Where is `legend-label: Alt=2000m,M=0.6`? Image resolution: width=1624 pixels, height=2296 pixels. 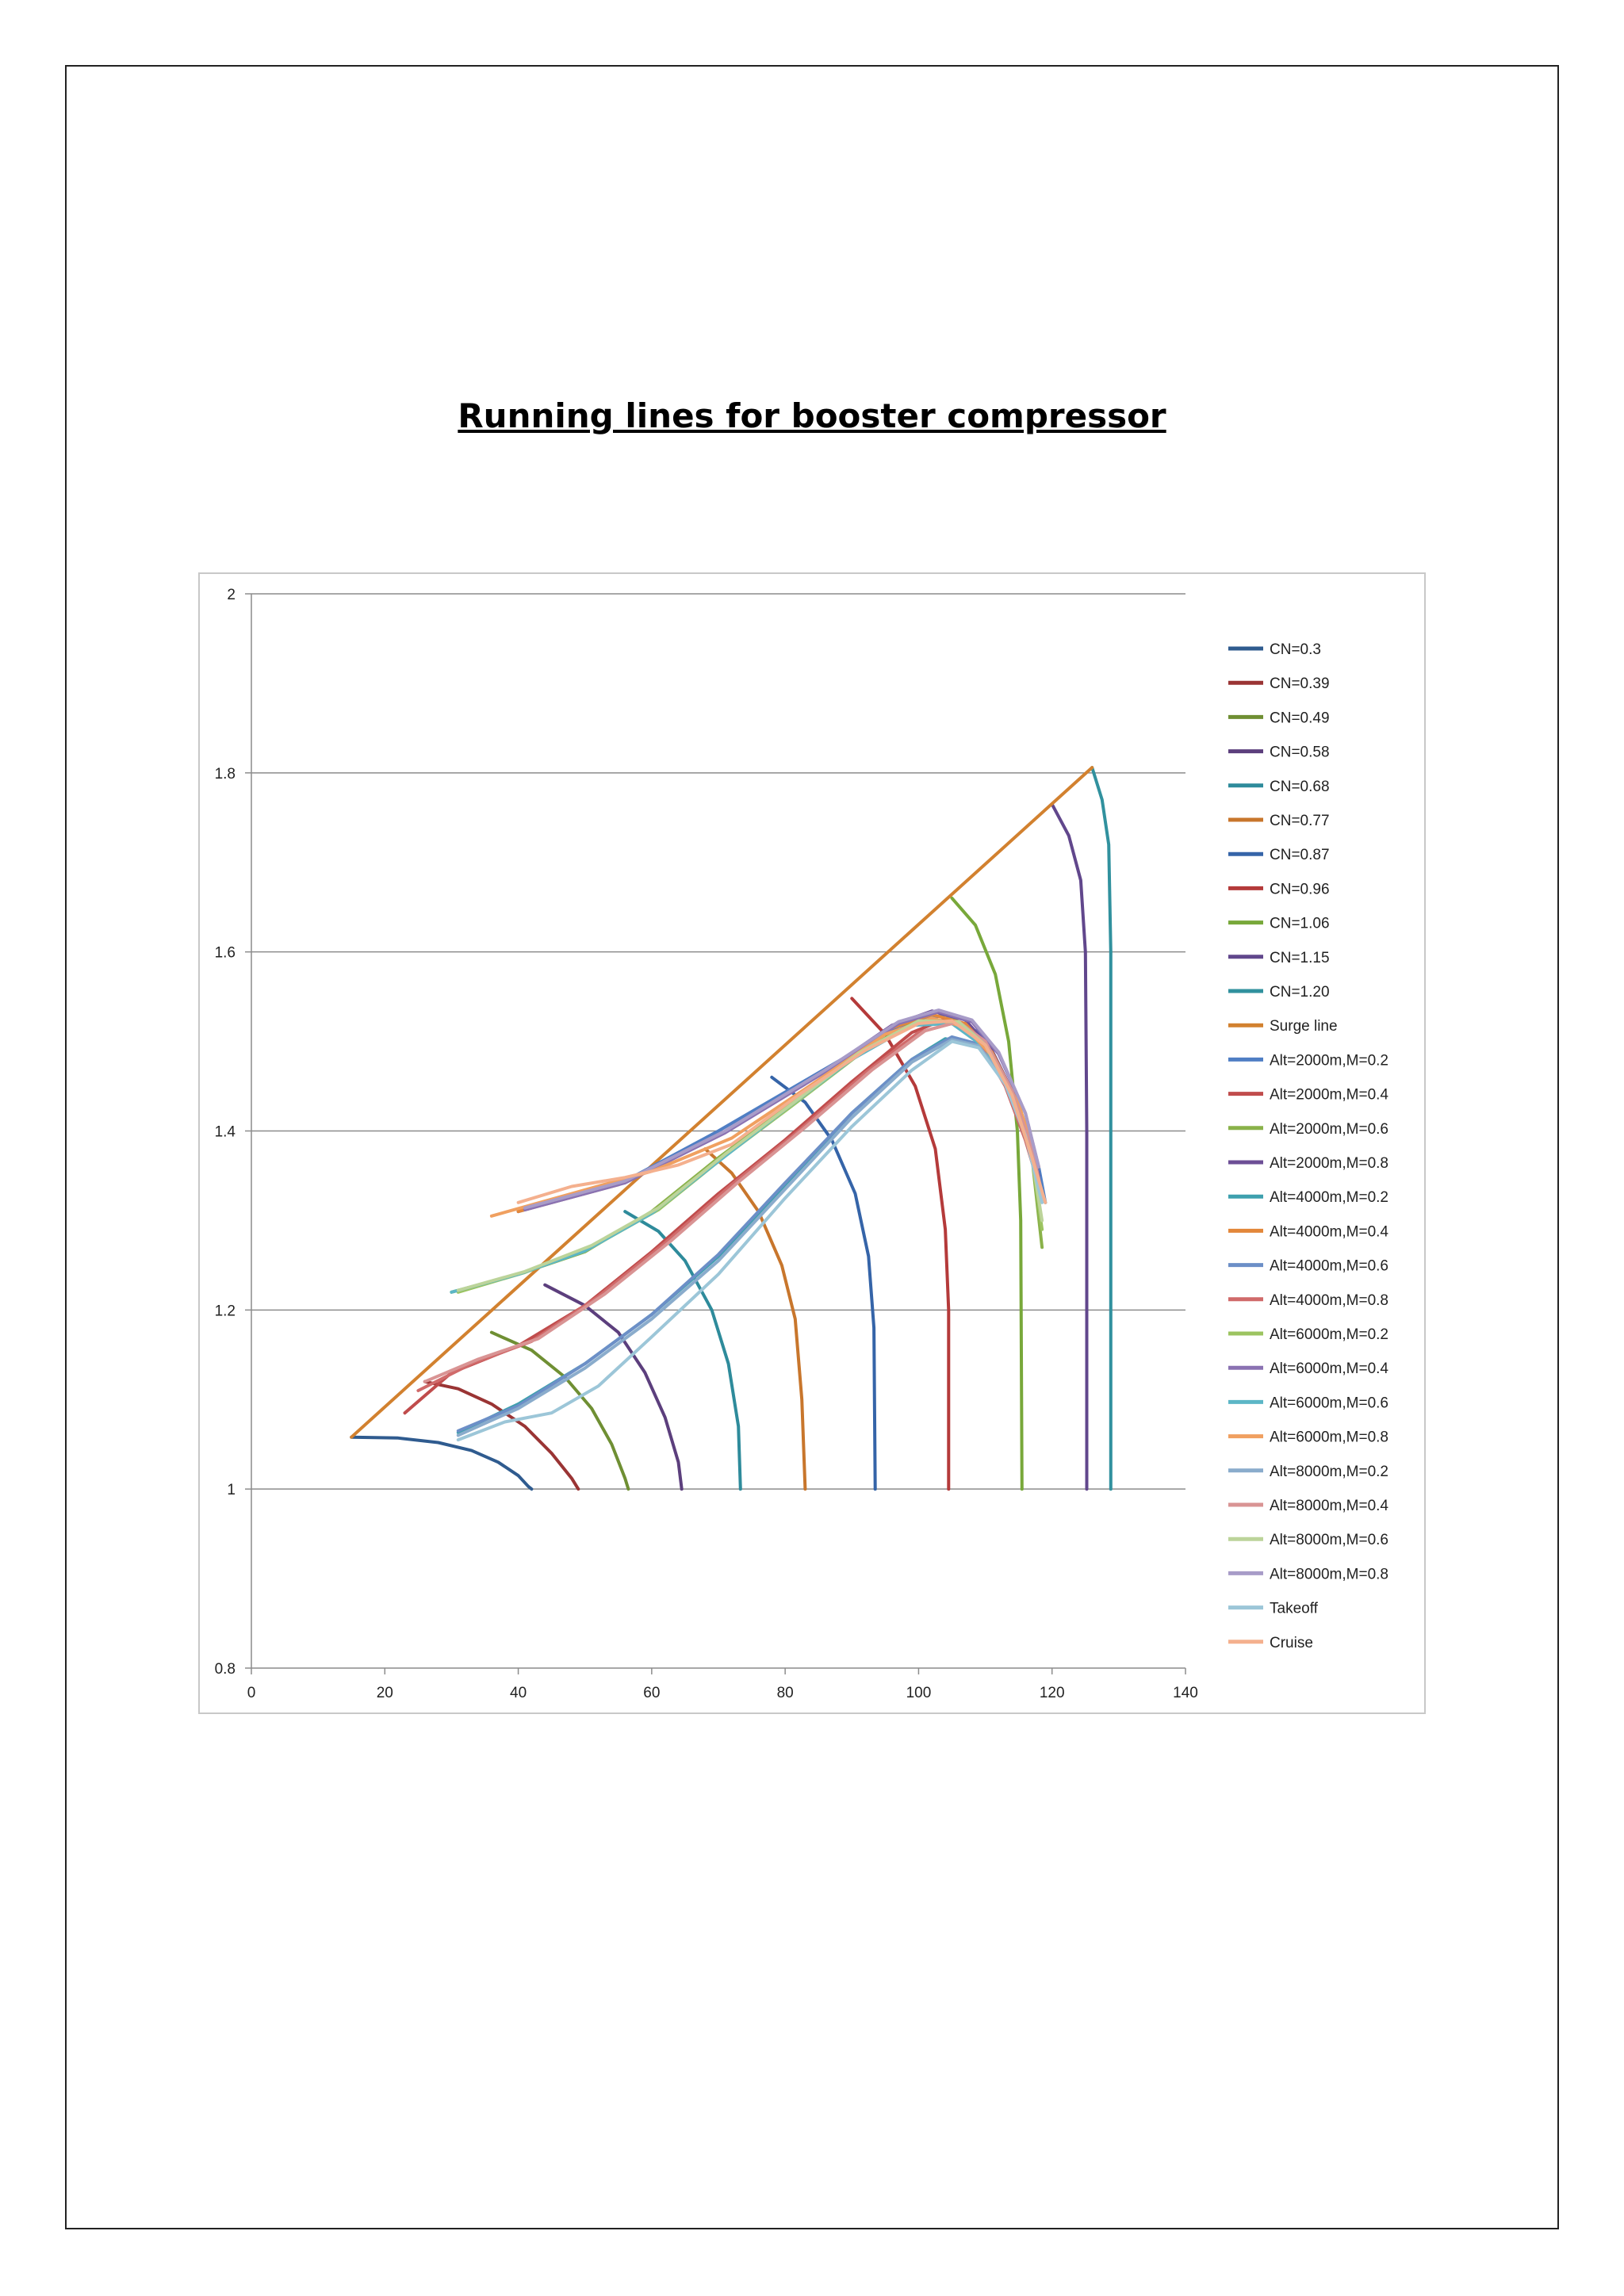
legend-label: Alt=2000m,M=0.6 is located at coordinates (1329, 1130).